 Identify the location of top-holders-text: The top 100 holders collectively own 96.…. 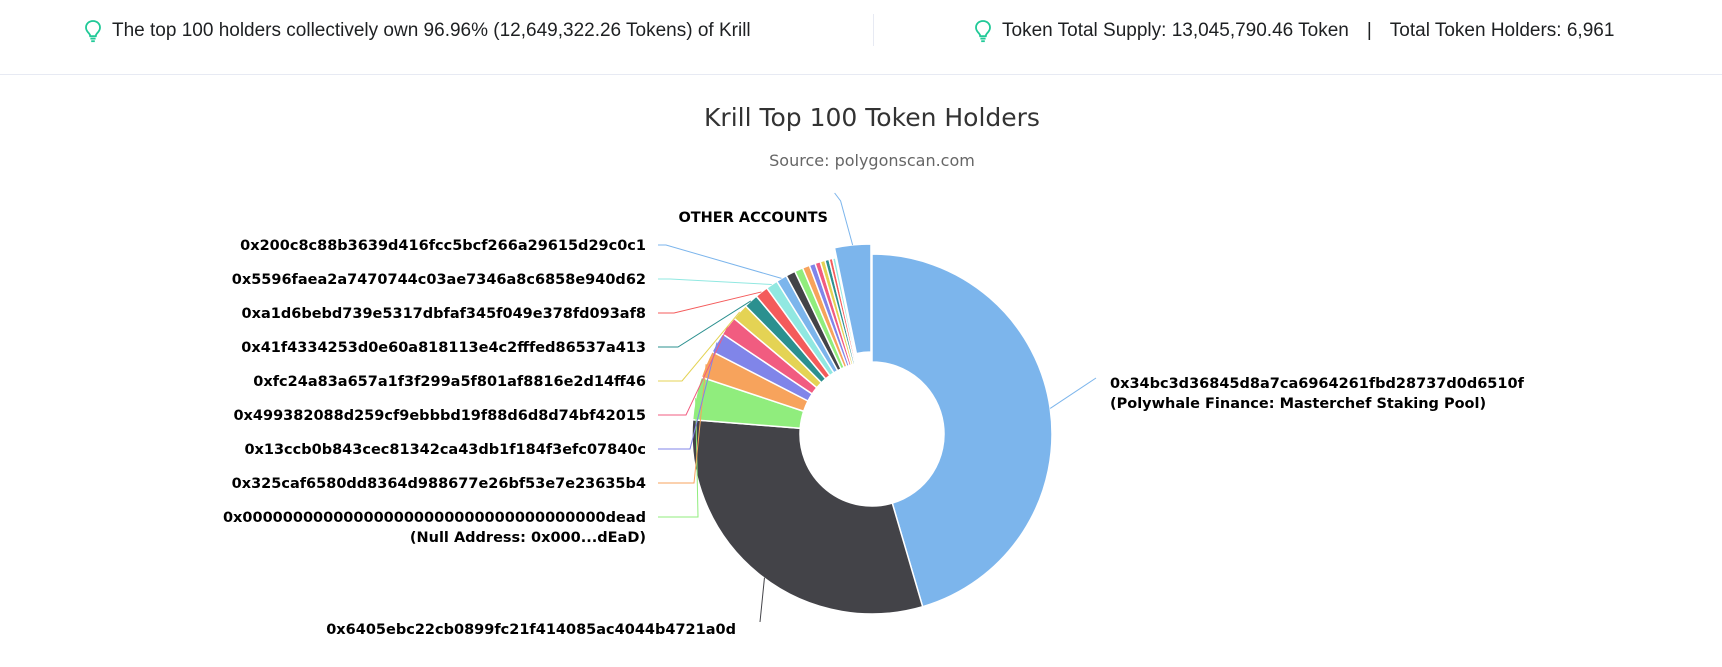
(431, 30).